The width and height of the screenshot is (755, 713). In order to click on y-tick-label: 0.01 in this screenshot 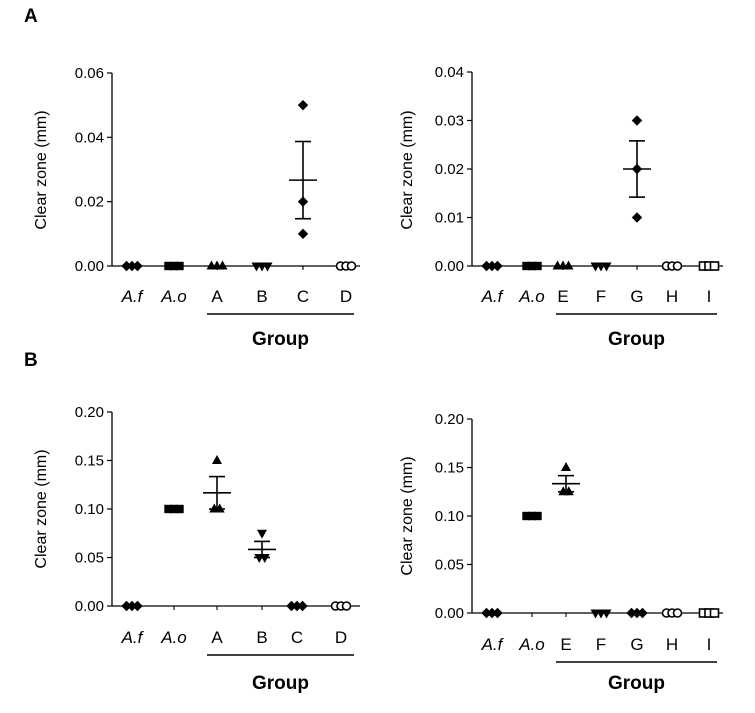, I will do `click(449, 218)`.